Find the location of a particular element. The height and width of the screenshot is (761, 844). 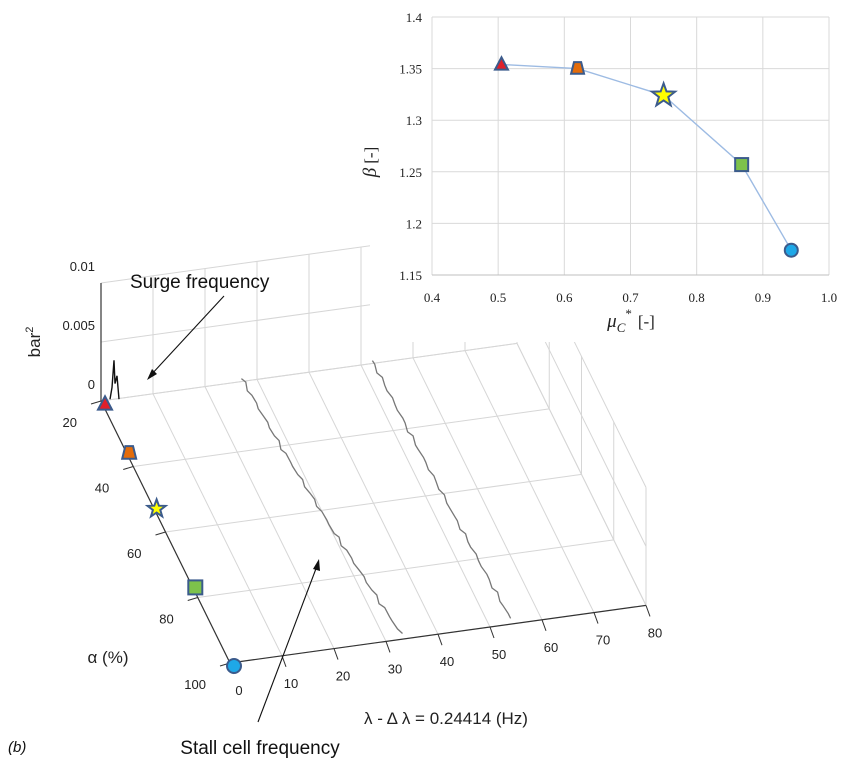

inset-x-tick-label: 0.8 is located at coordinates (697, 297).